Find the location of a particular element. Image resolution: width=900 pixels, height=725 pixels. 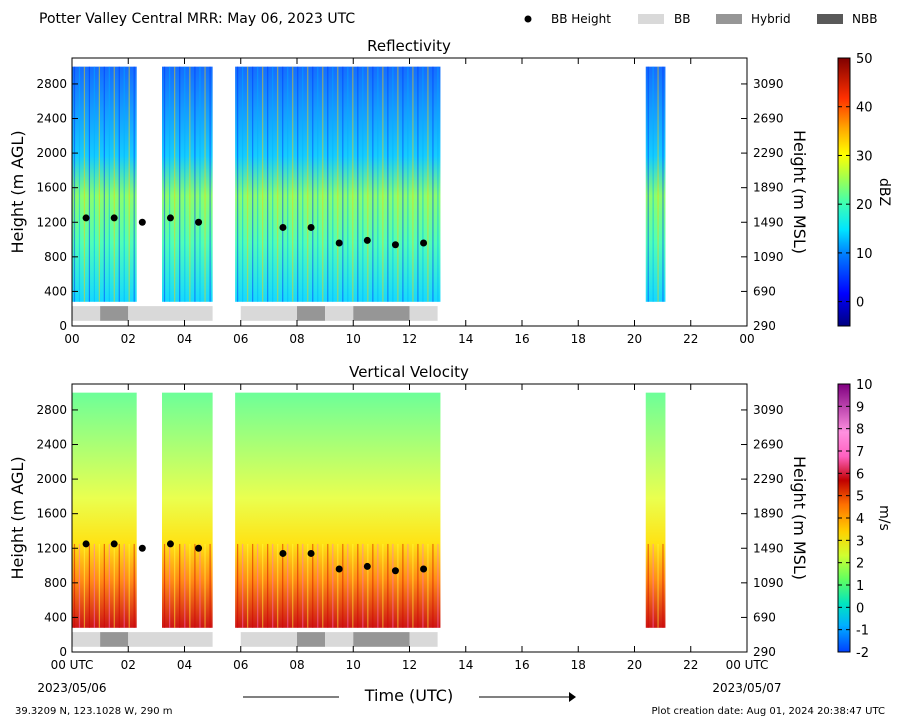

reflectivity-colorbar-tick-label: 40 is located at coordinates (864, 108).